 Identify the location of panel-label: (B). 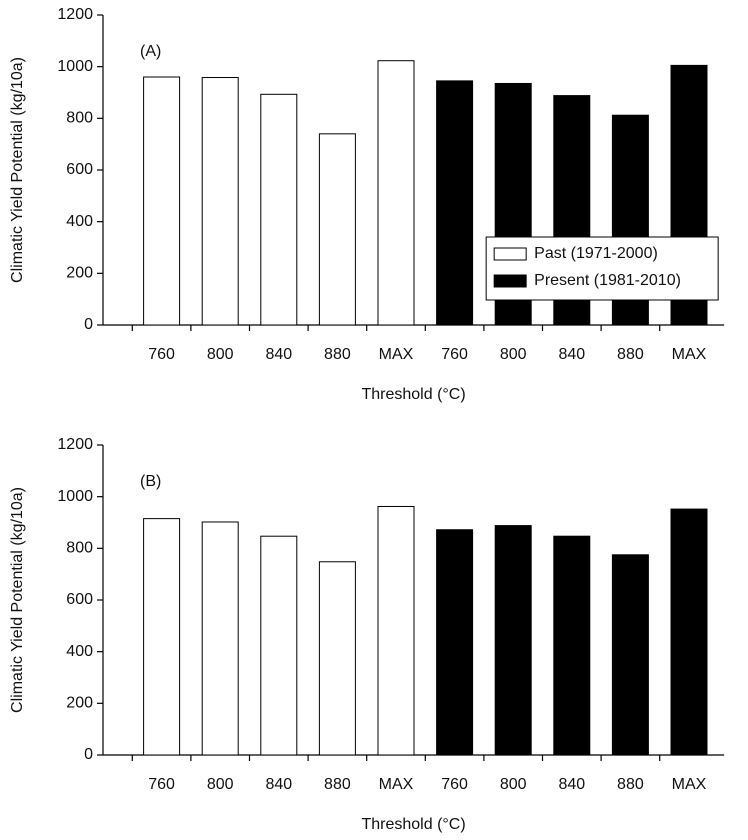
(150, 481).